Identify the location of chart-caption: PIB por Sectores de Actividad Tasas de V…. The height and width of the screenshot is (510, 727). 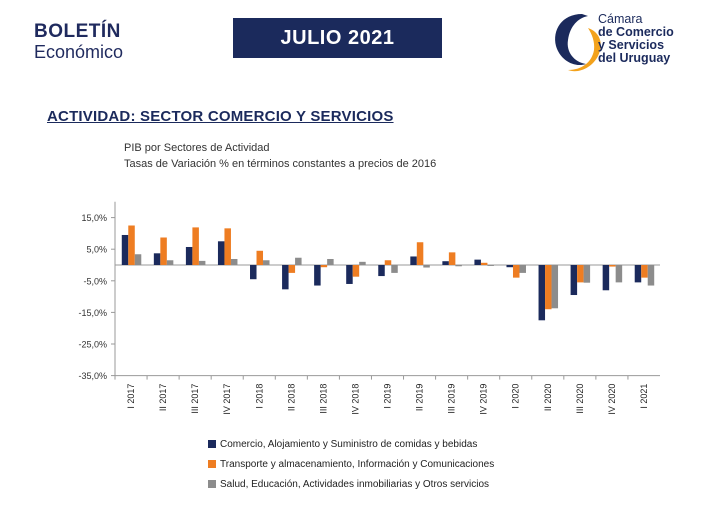
(280, 156).